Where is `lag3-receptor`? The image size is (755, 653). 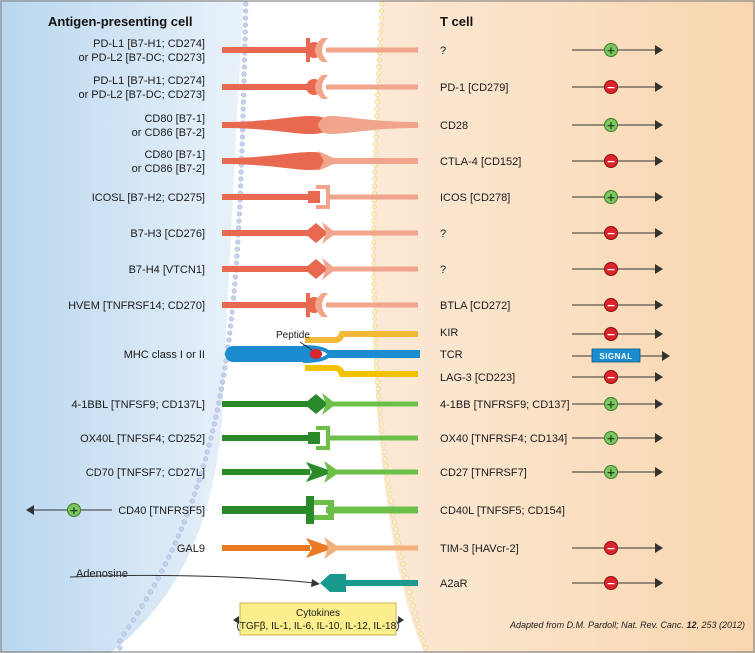
lag3-receptor is located at coordinates (361, 371).